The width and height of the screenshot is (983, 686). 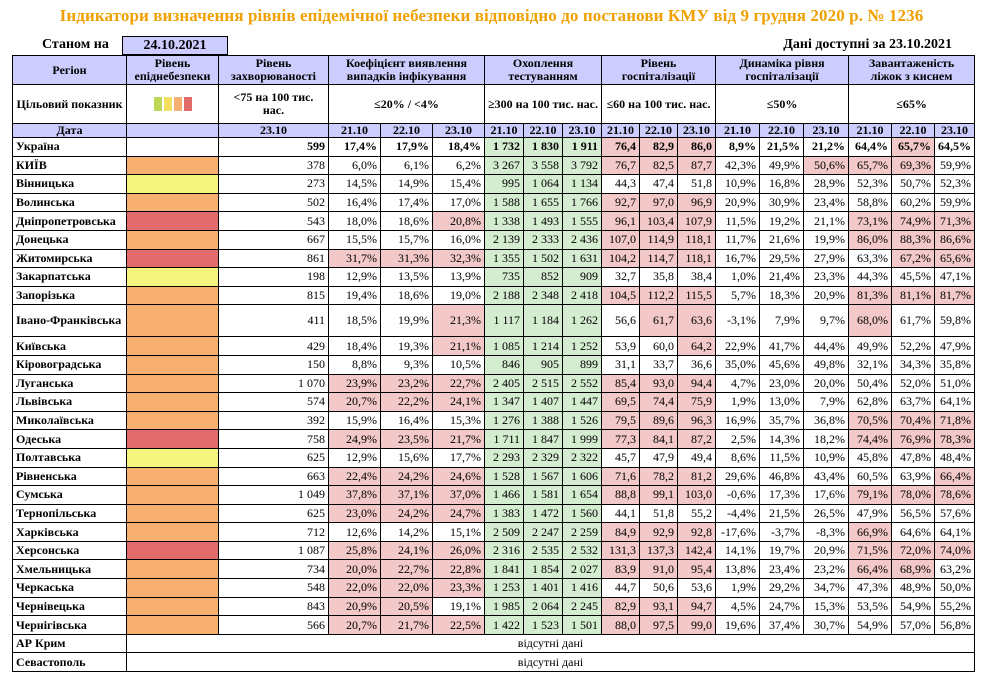 I want to click on test-value: 2 064, so click(x=543, y=606).